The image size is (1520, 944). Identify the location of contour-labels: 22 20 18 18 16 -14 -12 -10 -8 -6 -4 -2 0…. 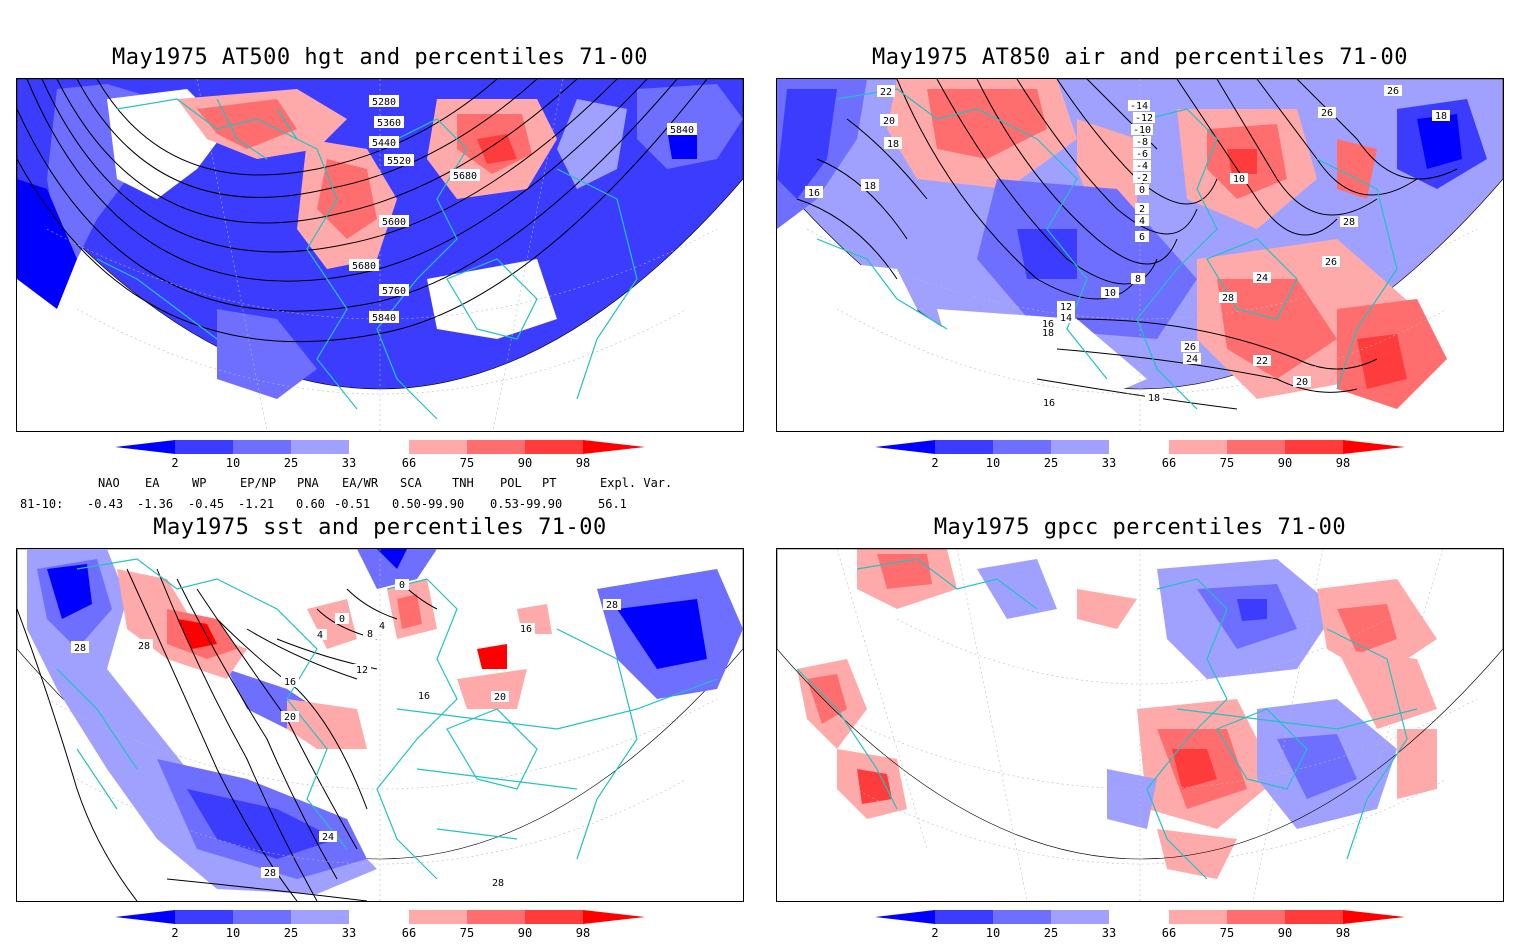
(1127, 247).